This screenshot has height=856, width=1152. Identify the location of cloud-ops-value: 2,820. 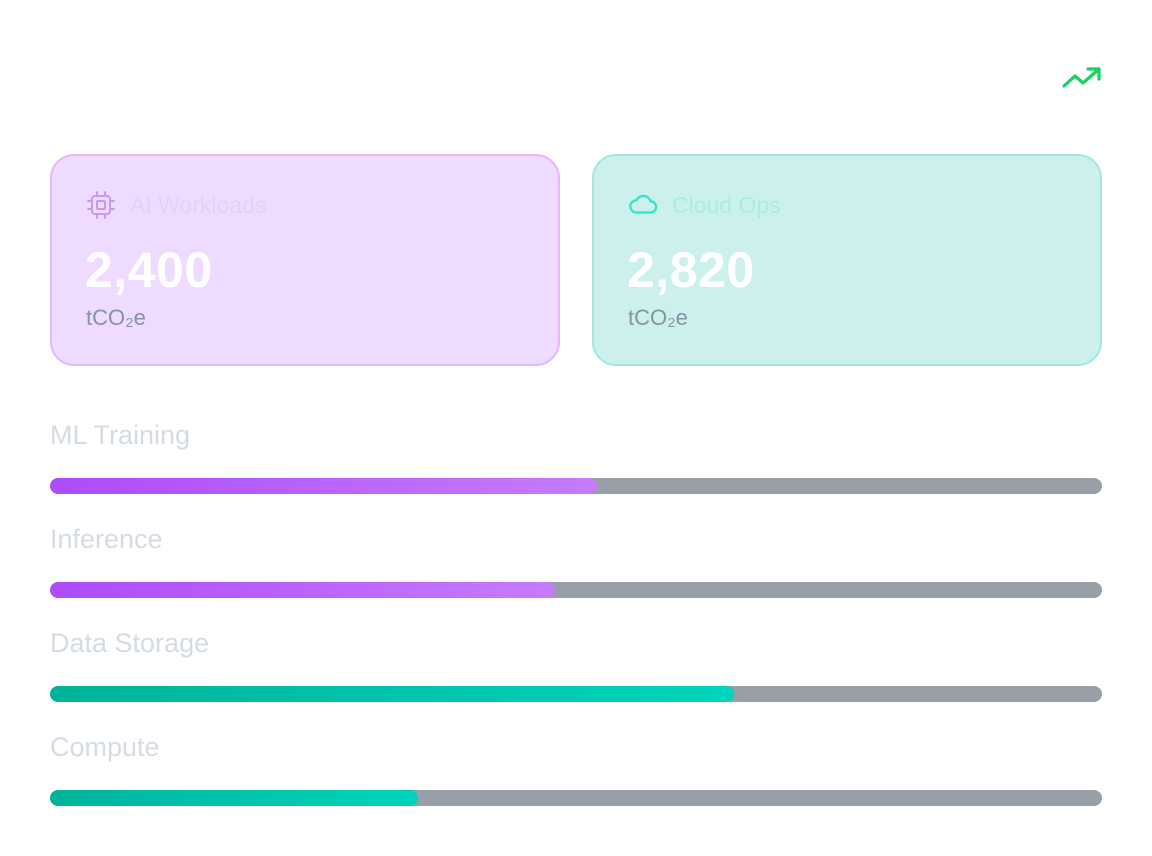
(691, 270).